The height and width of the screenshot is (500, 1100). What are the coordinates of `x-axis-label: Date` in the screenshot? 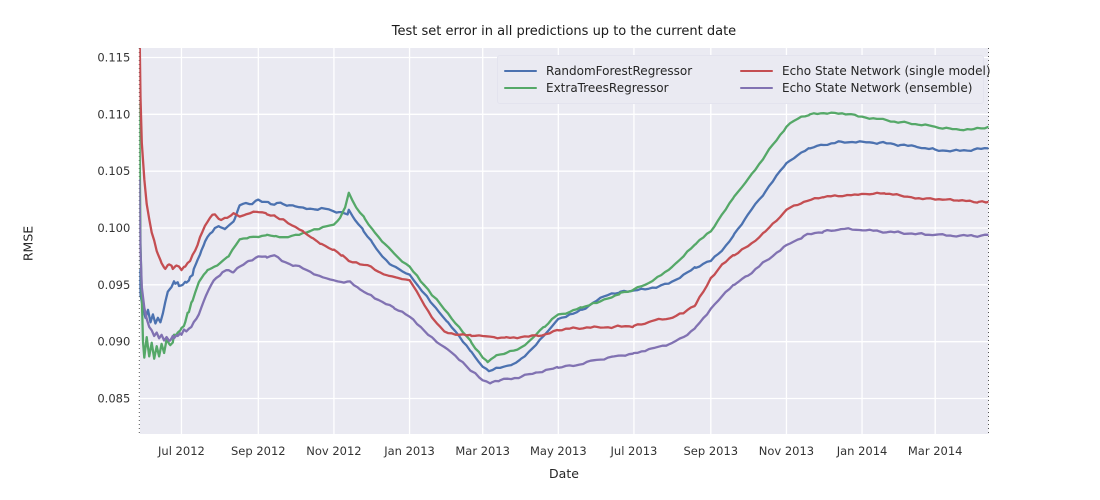 It's located at (564, 473).